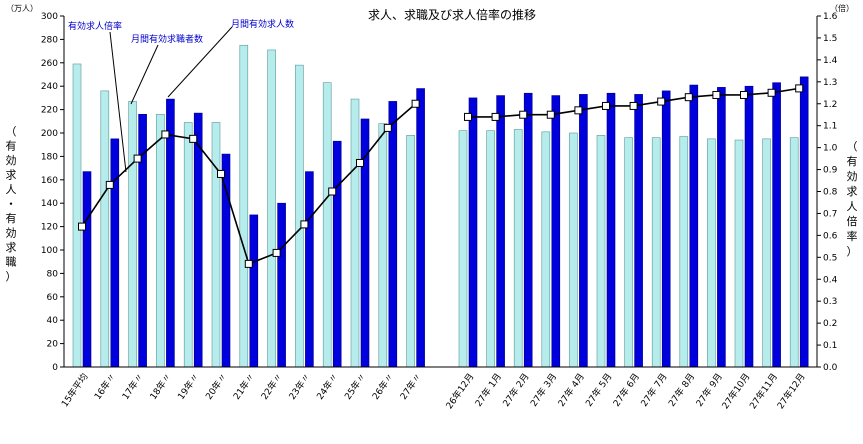 The image size is (863, 444). What do you see at coordinates (160, 386) in the screenshot?
I see `x-tick-label-3: 18年〃` at bounding box center [160, 386].